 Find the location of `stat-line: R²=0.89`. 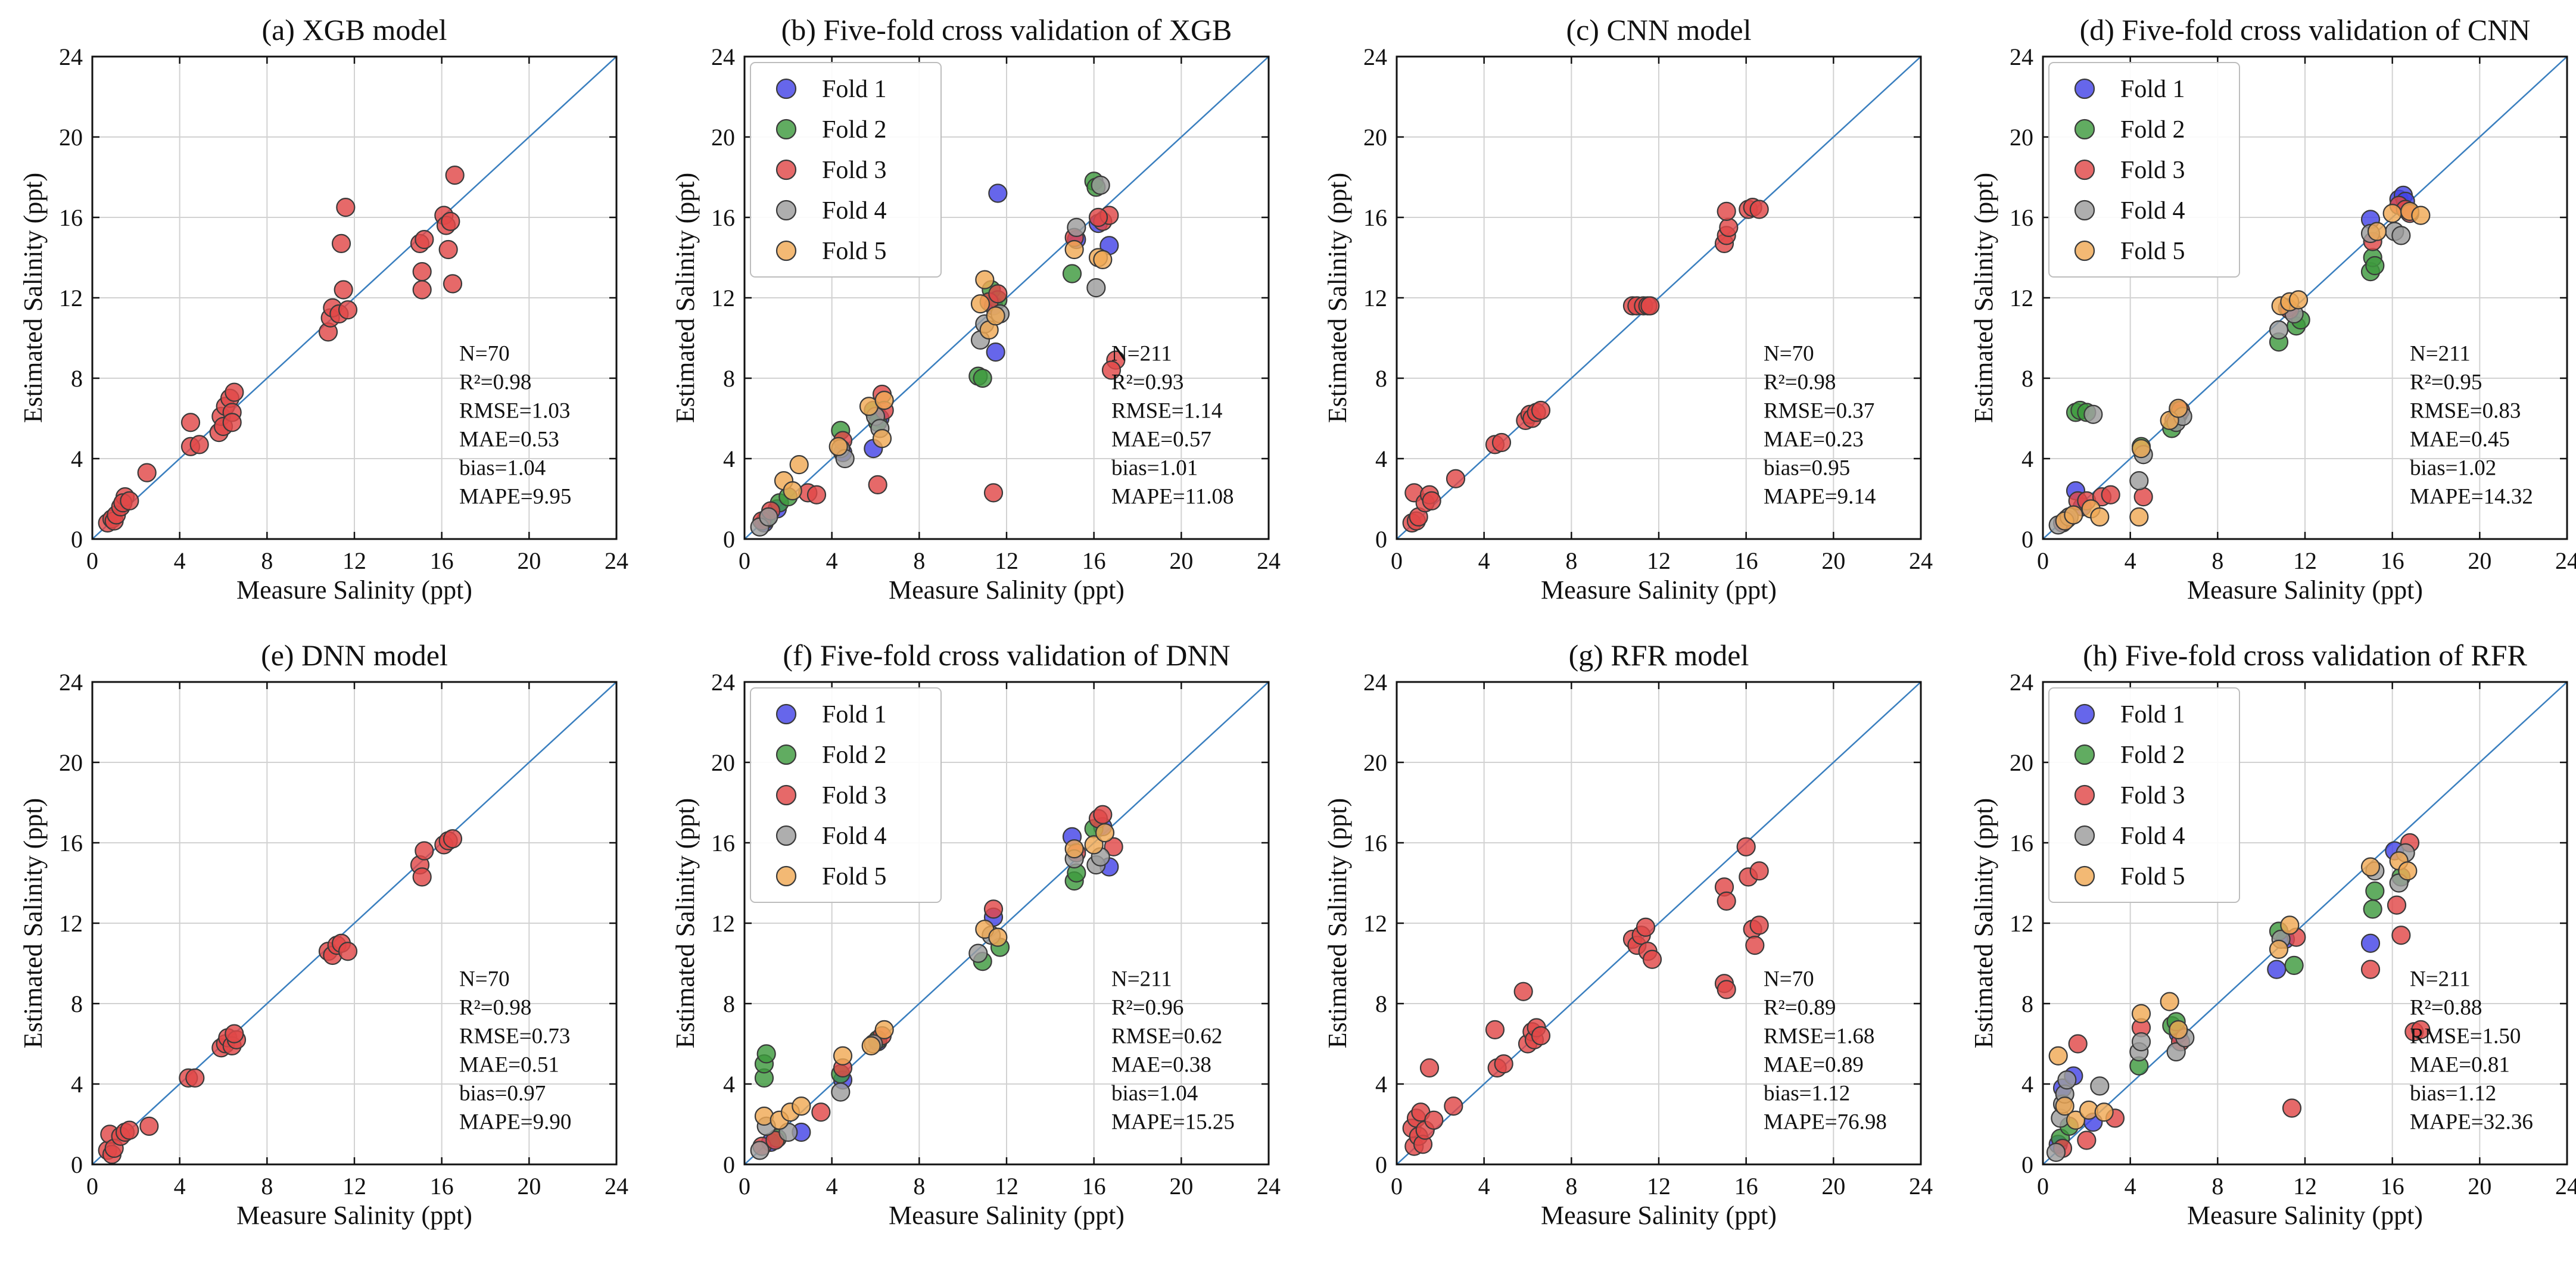

stat-line: R²=0.89 is located at coordinates (1800, 1008).